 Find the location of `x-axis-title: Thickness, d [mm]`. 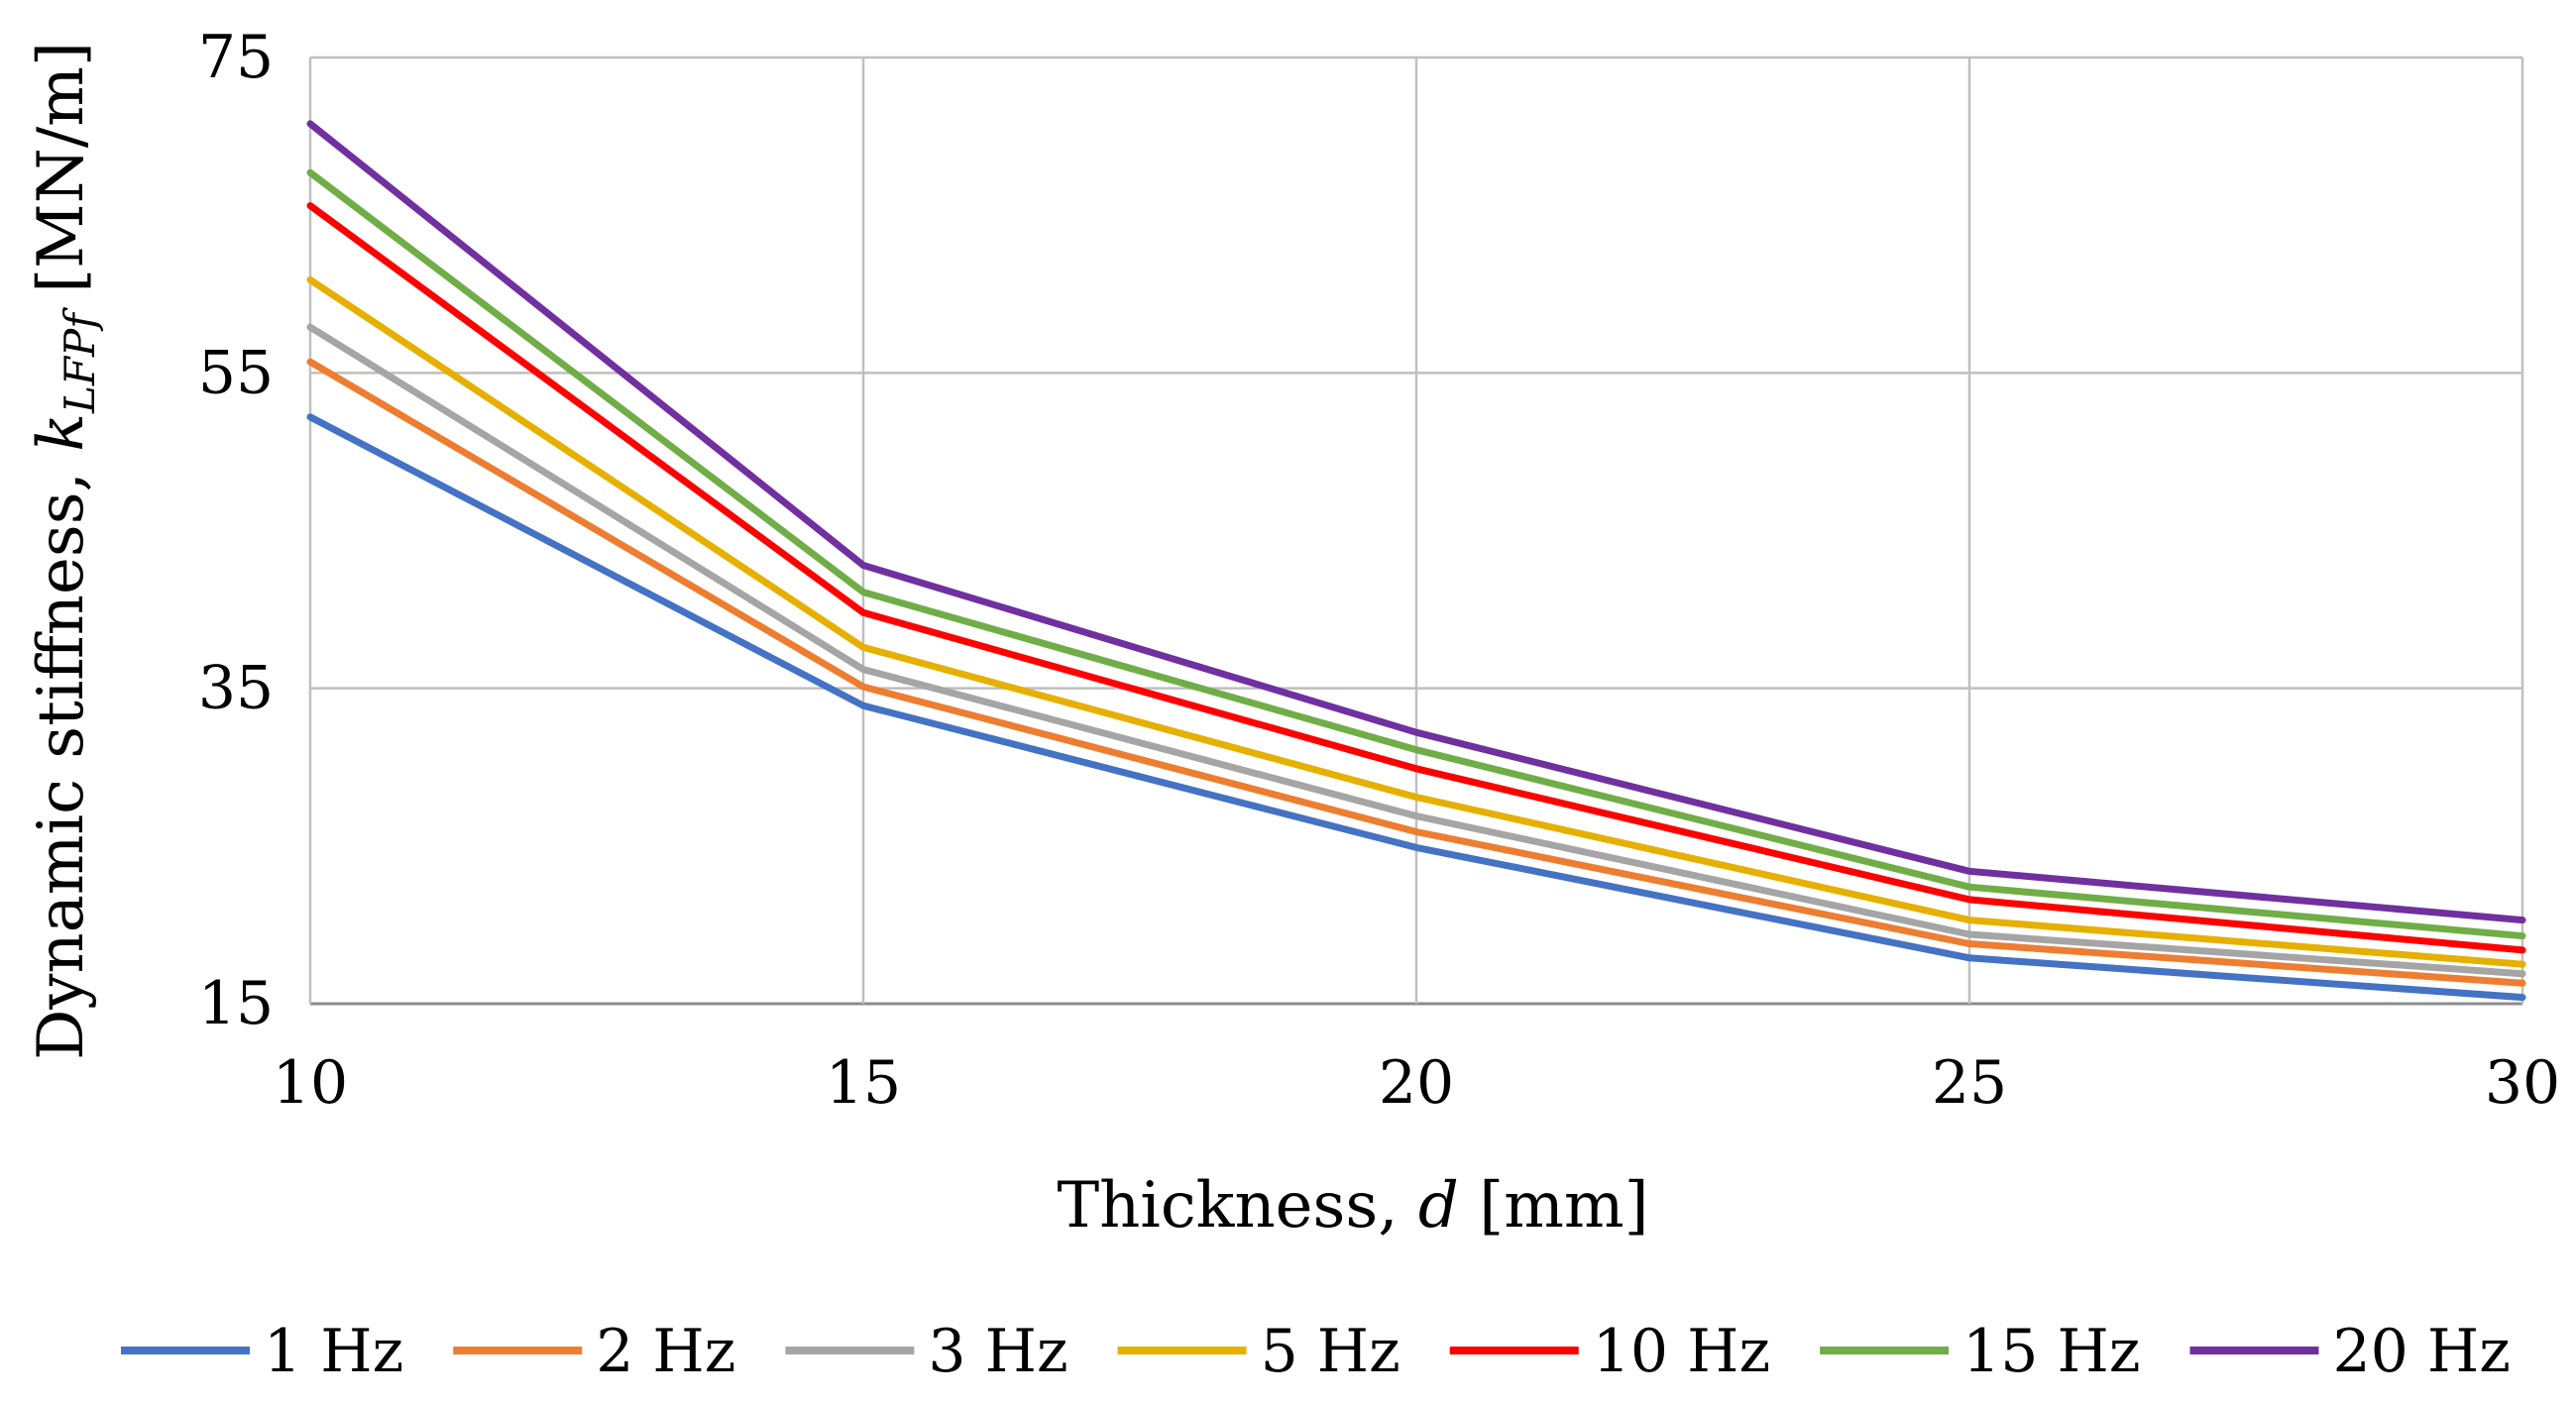

x-axis-title: Thickness, d [mm] is located at coordinates (1352, 1206).